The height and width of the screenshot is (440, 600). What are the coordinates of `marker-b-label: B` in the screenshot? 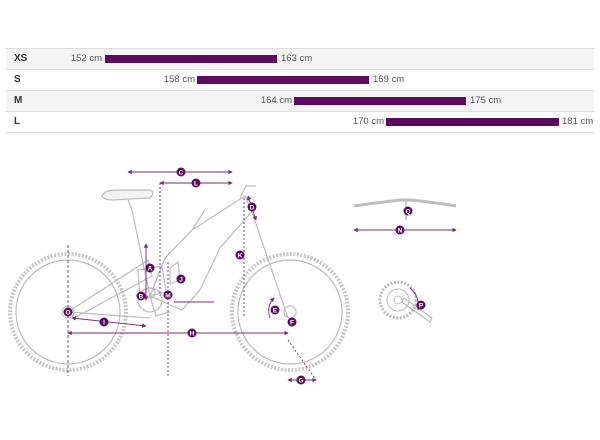 It's located at (141, 296).